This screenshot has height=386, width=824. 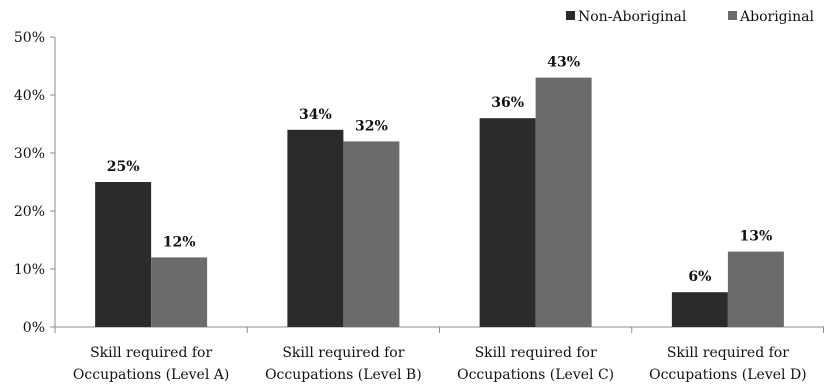 What do you see at coordinates (535, 375) in the screenshot?
I see `x-tick-label: Occupations (Level C)` at bounding box center [535, 375].